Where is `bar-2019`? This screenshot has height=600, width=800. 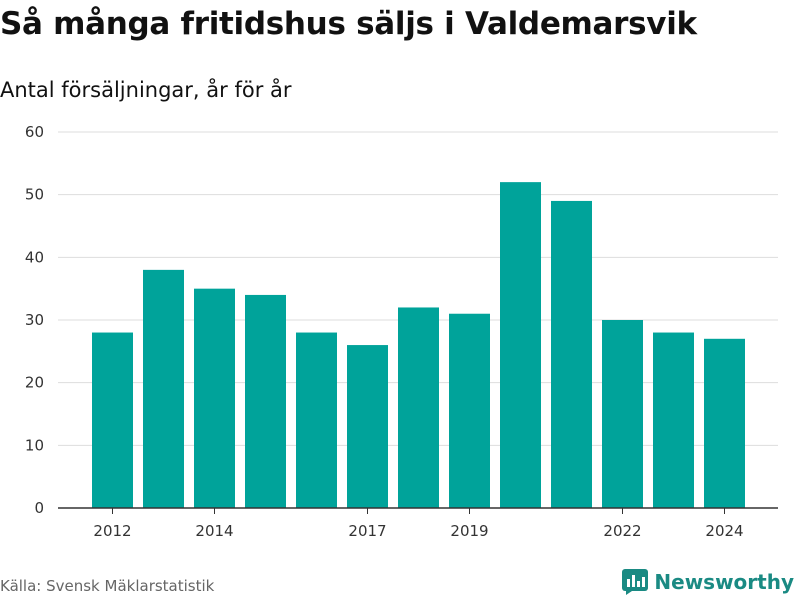
bar-2019 is located at coordinates (469, 410).